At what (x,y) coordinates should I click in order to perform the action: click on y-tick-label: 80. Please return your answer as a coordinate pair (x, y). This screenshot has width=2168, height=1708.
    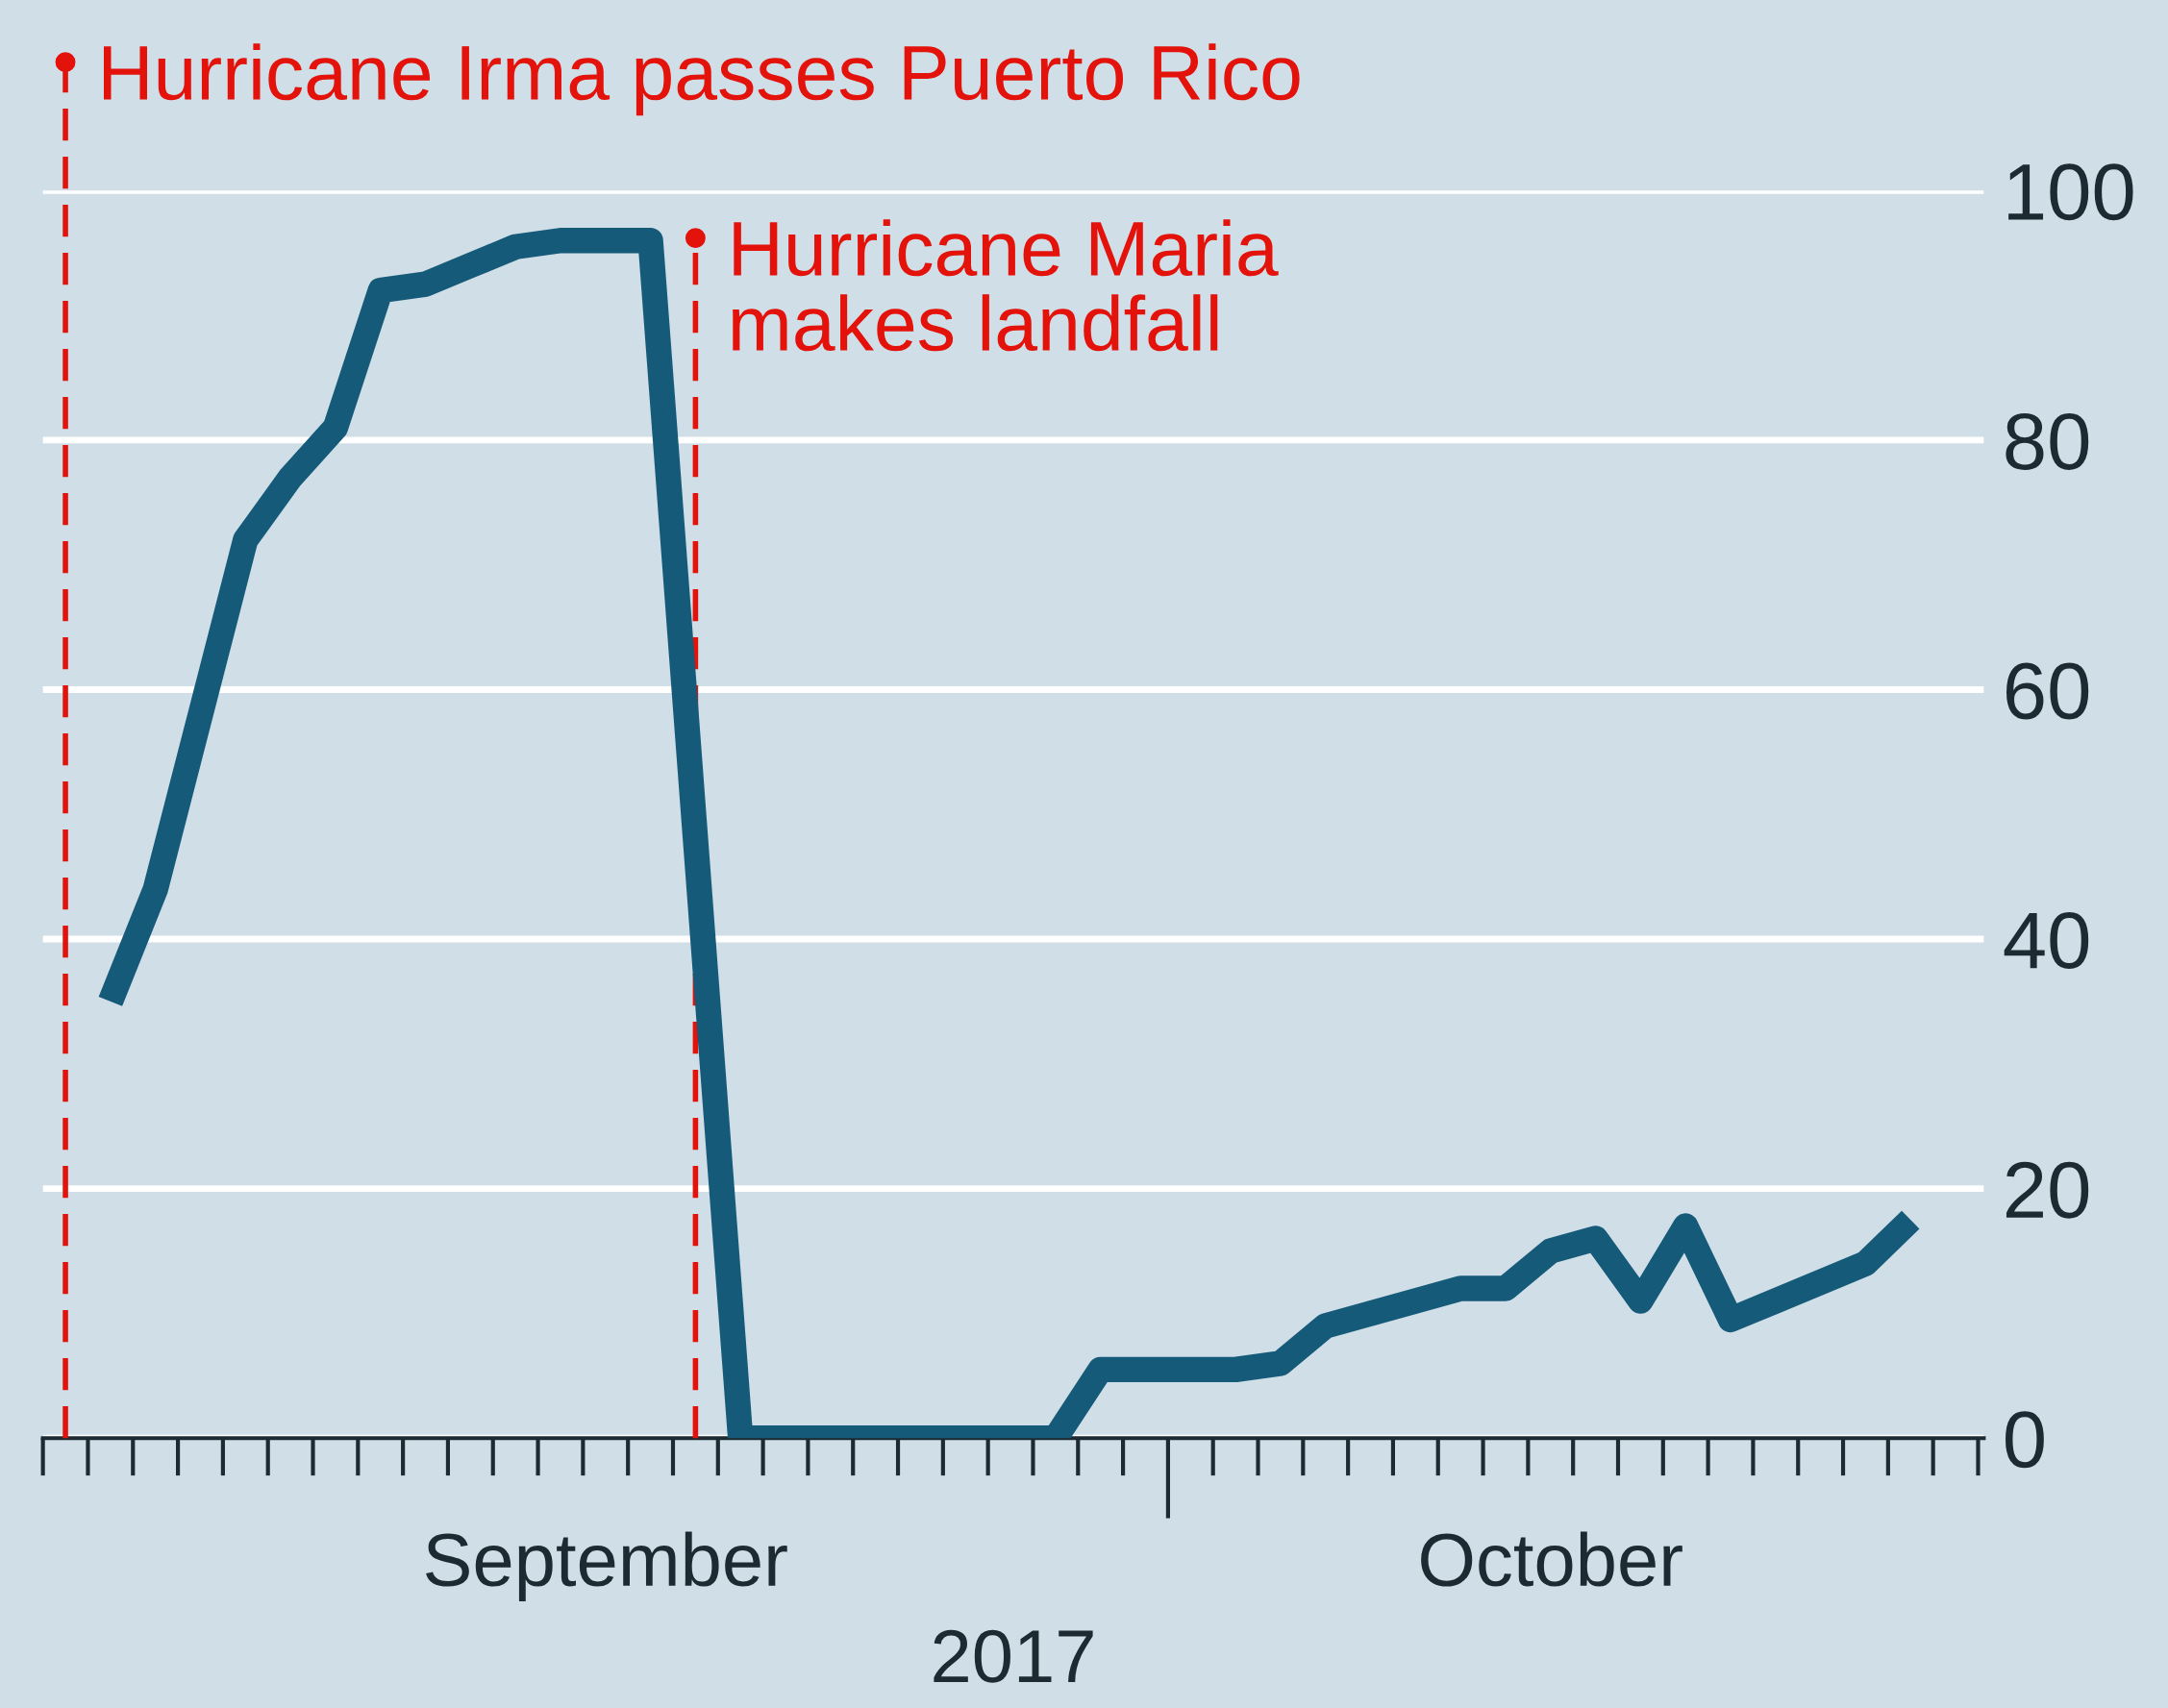
    Looking at the image, I should click on (2047, 441).